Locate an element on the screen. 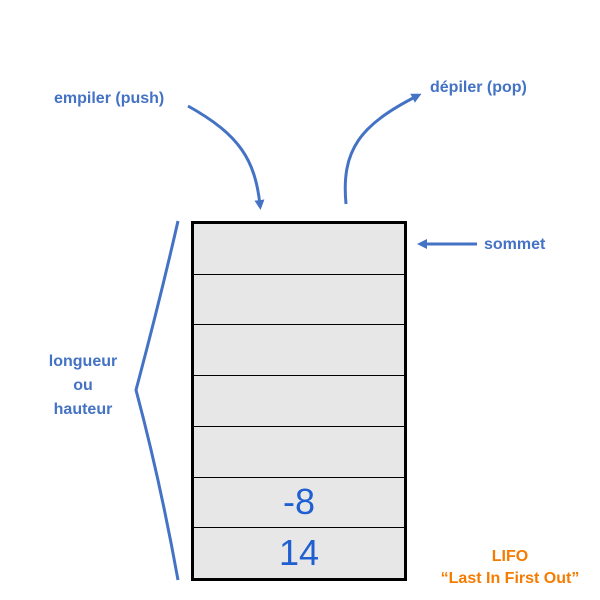 This screenshot has height=600, width=600. top-label: sommet is located at coordinates (515, 244).